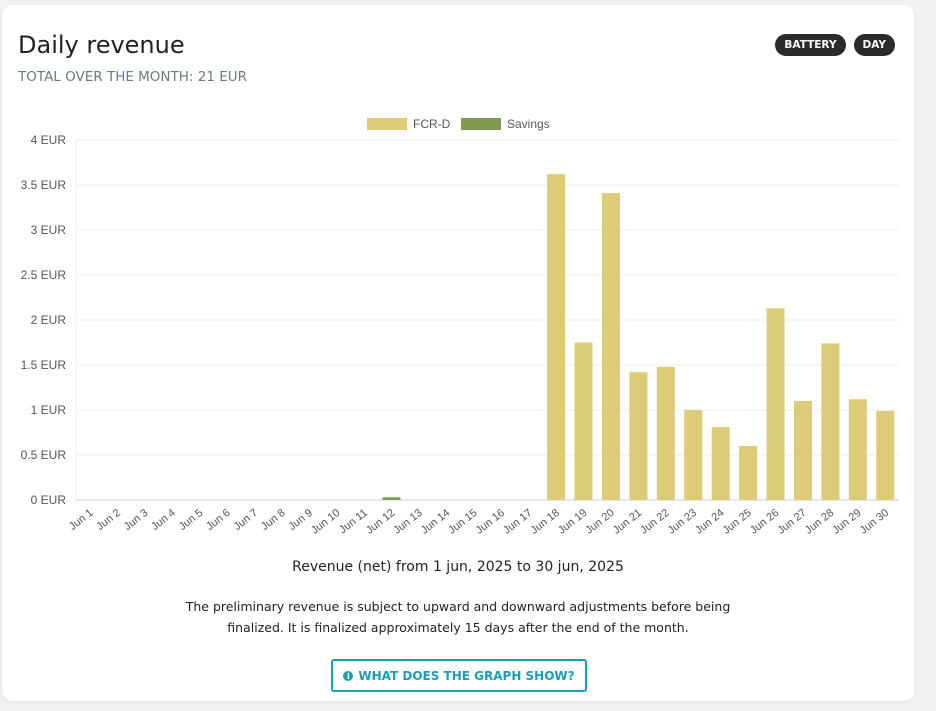  What do you see at coordinates (528, 124) in the screenshot?
I see `legend-label-savings: Savings` at bounding box center [528, 124].